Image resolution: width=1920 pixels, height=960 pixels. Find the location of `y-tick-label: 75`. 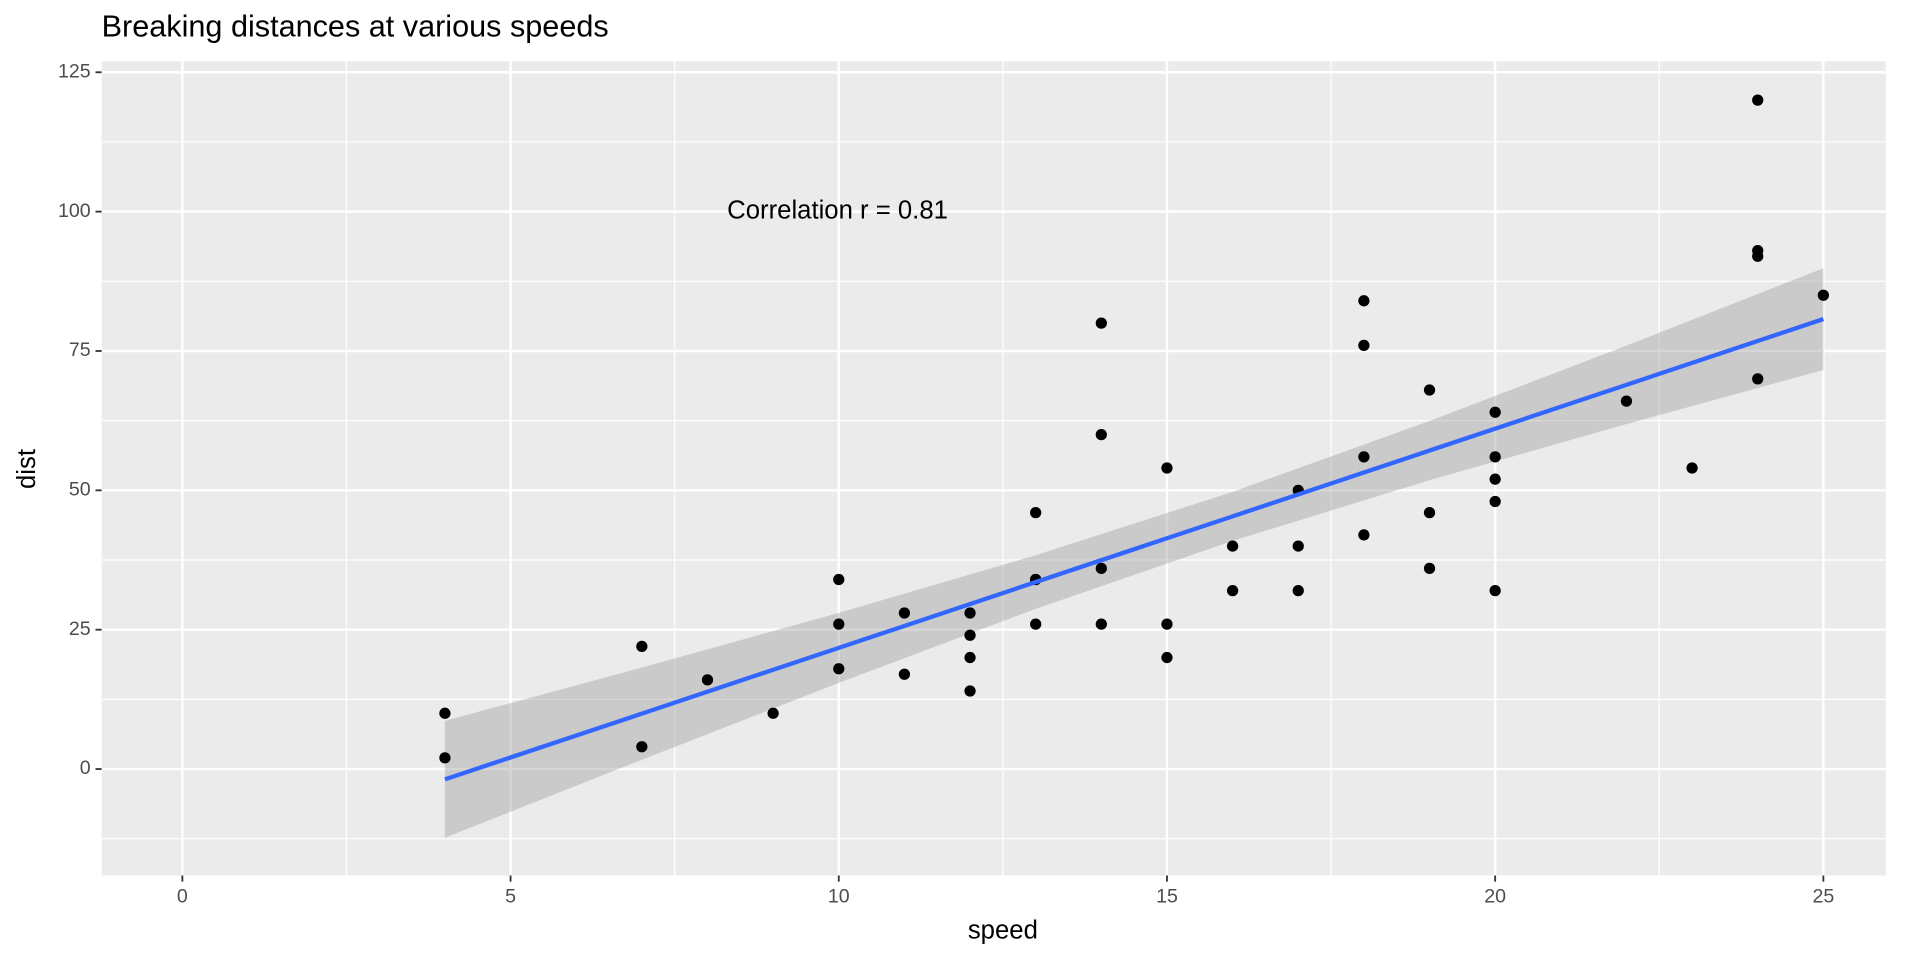

y-tick-label: 75 is located at coordinates (80, 350).